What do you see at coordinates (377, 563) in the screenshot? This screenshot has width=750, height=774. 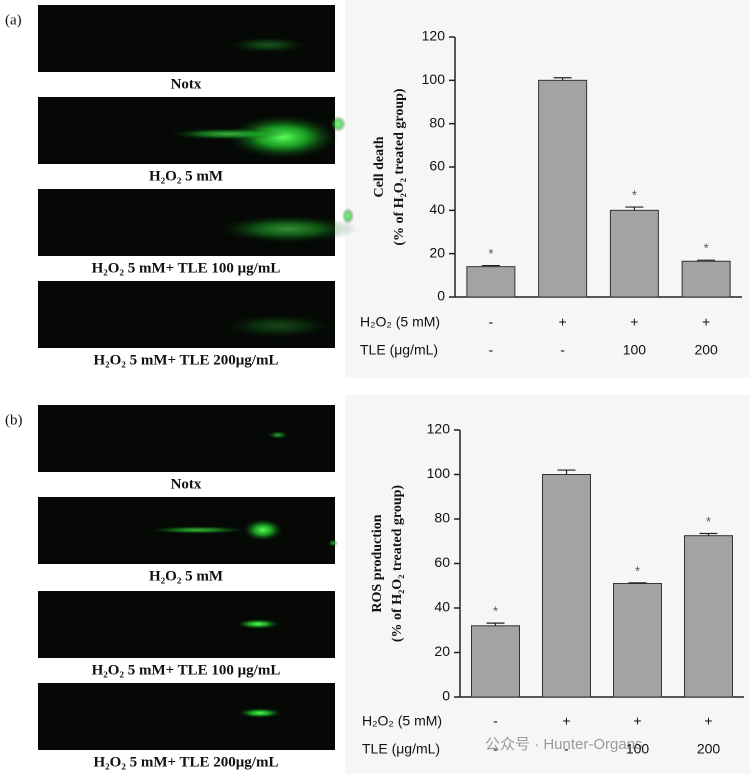 I see `y-axis-label: ROS production` at bounding box center [377, 563].